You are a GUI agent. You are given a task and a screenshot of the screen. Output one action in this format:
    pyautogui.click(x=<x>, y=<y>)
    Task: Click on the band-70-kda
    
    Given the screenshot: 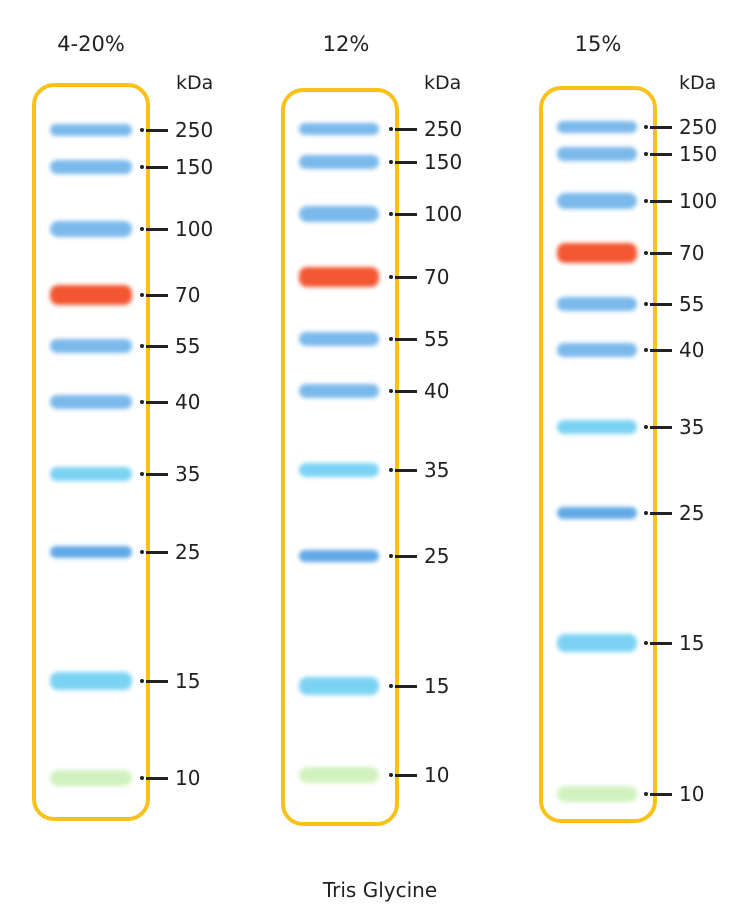 What is the action you would take?
    pyautogui.click(x=91, y=295)
    